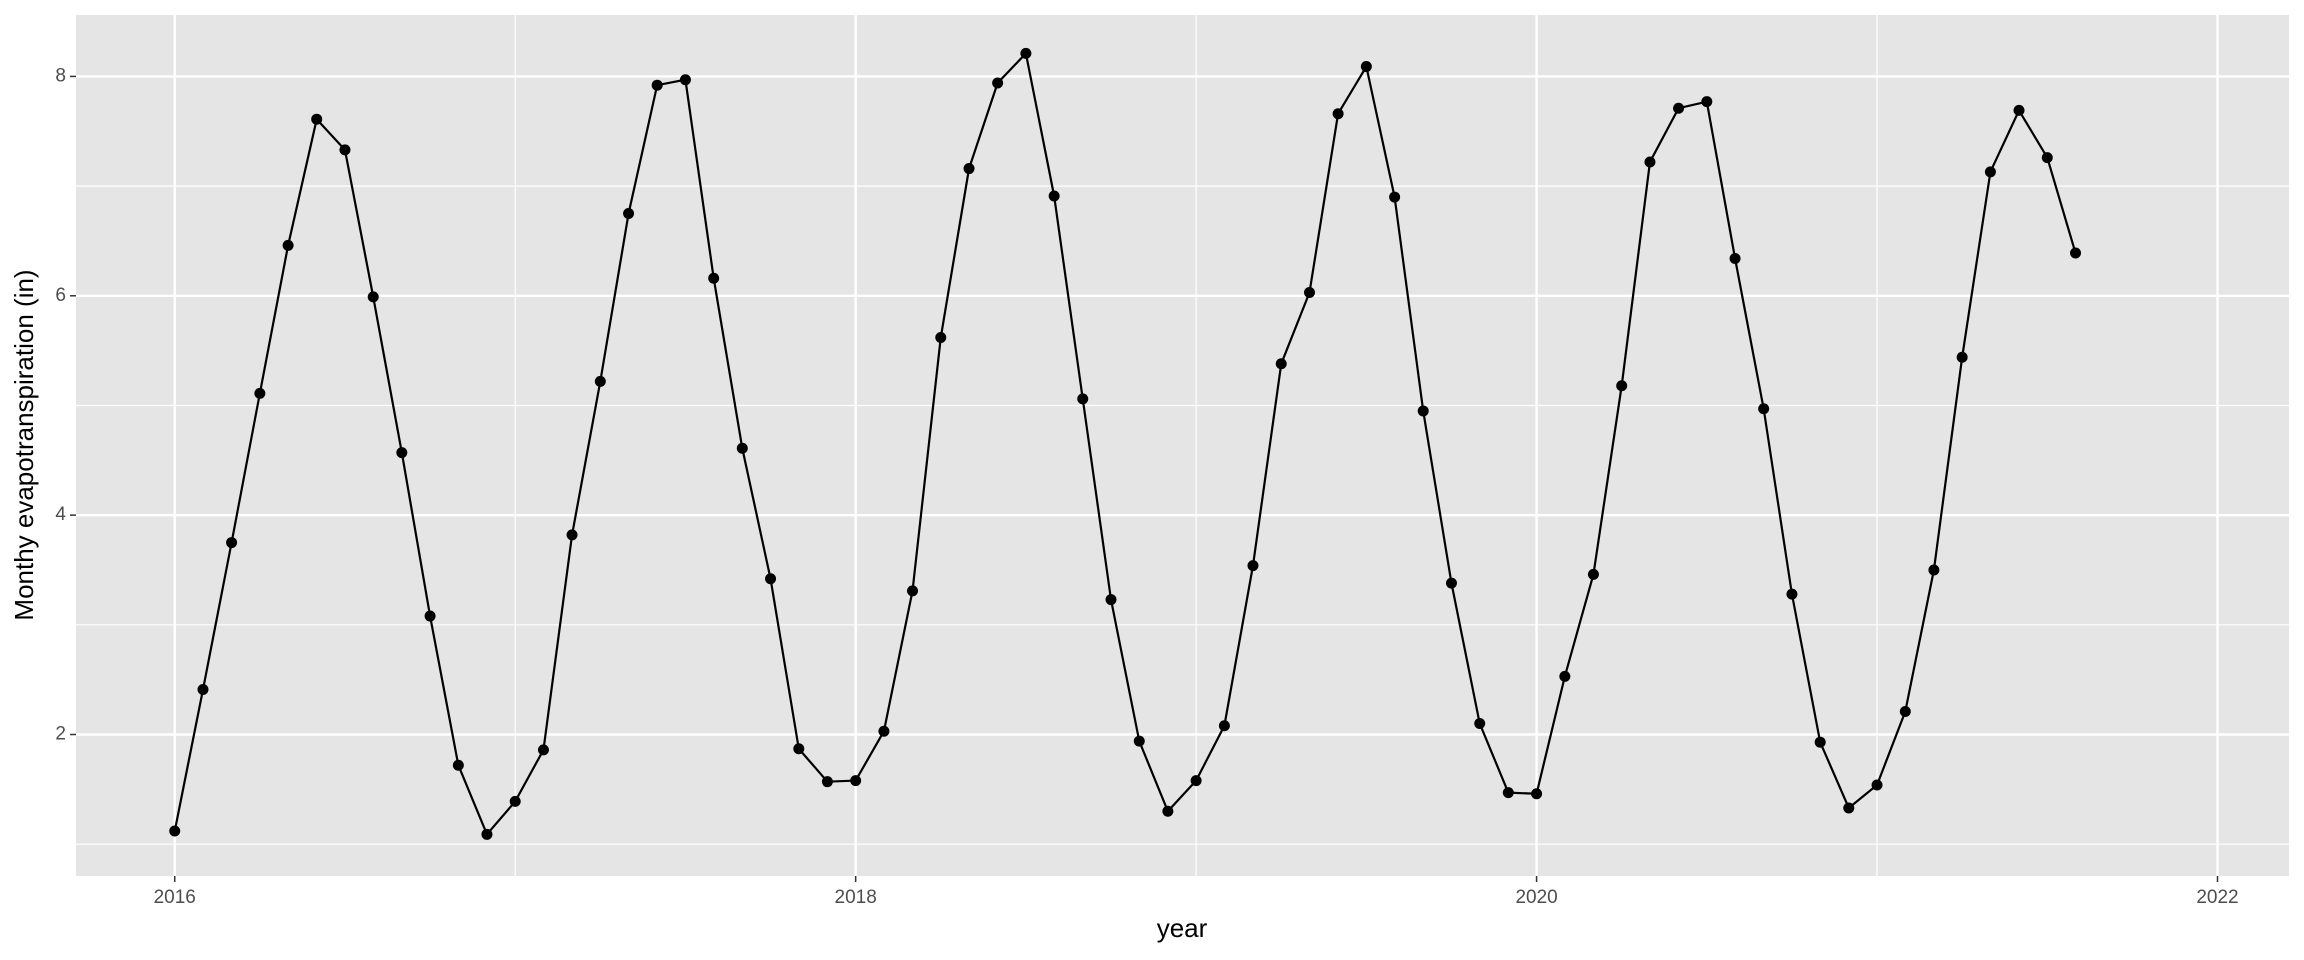 The image size is (2304, 960). What do you see at coordinates (60, 734) in the screenshot?
I see `y-tick-label: 2` at bounding box center [60, 734].